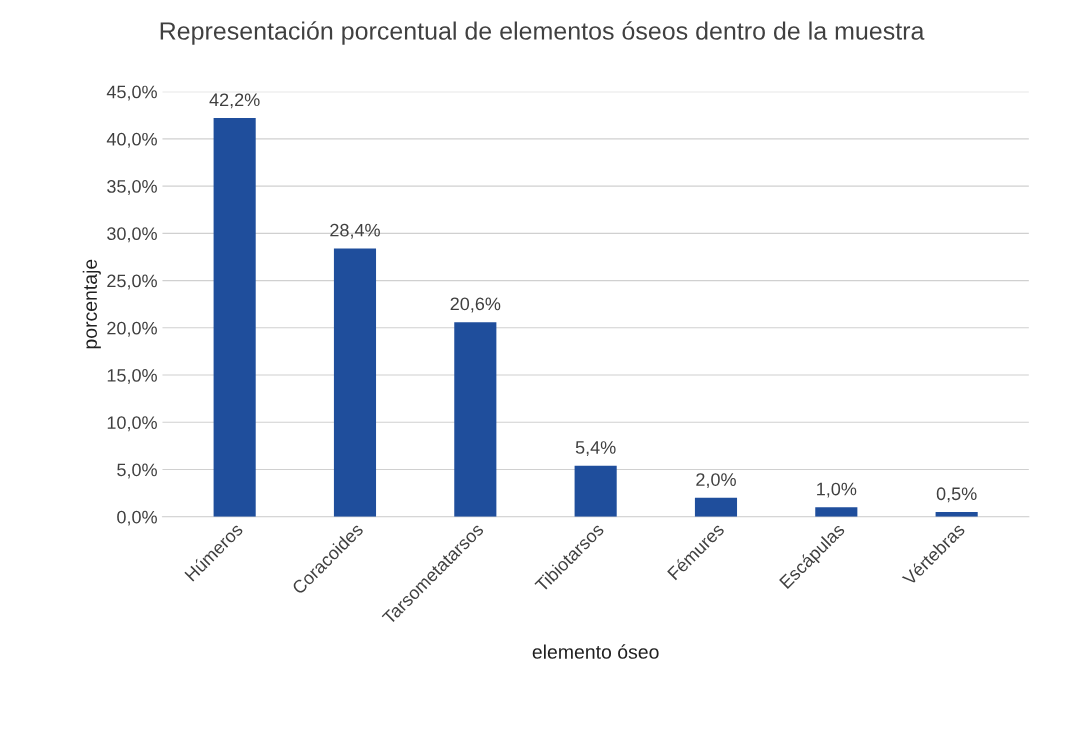  Describe the element at coordinates (542, 33) in the screenshot. I see `chart-title: Representación porcentual de elementos óseos dentro de la muestra` at that location.